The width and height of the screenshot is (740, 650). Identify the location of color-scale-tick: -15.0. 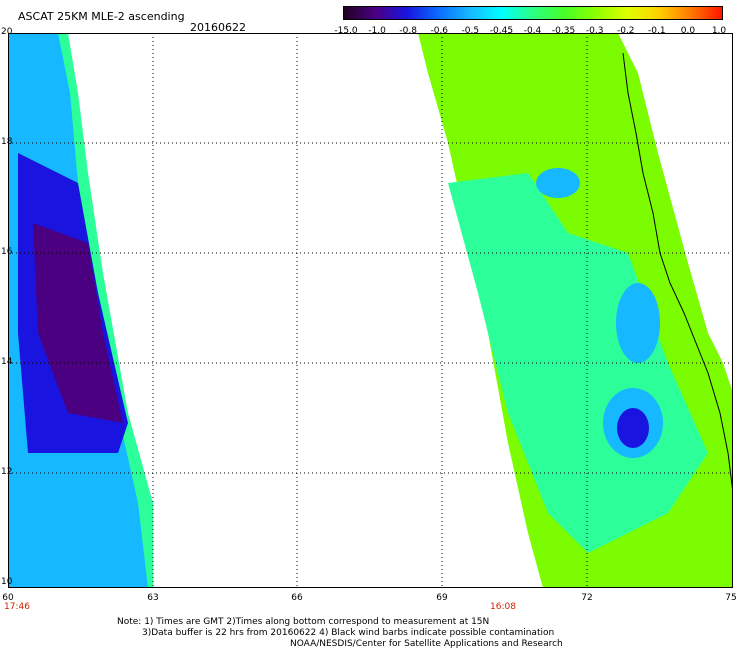
(346, 31).